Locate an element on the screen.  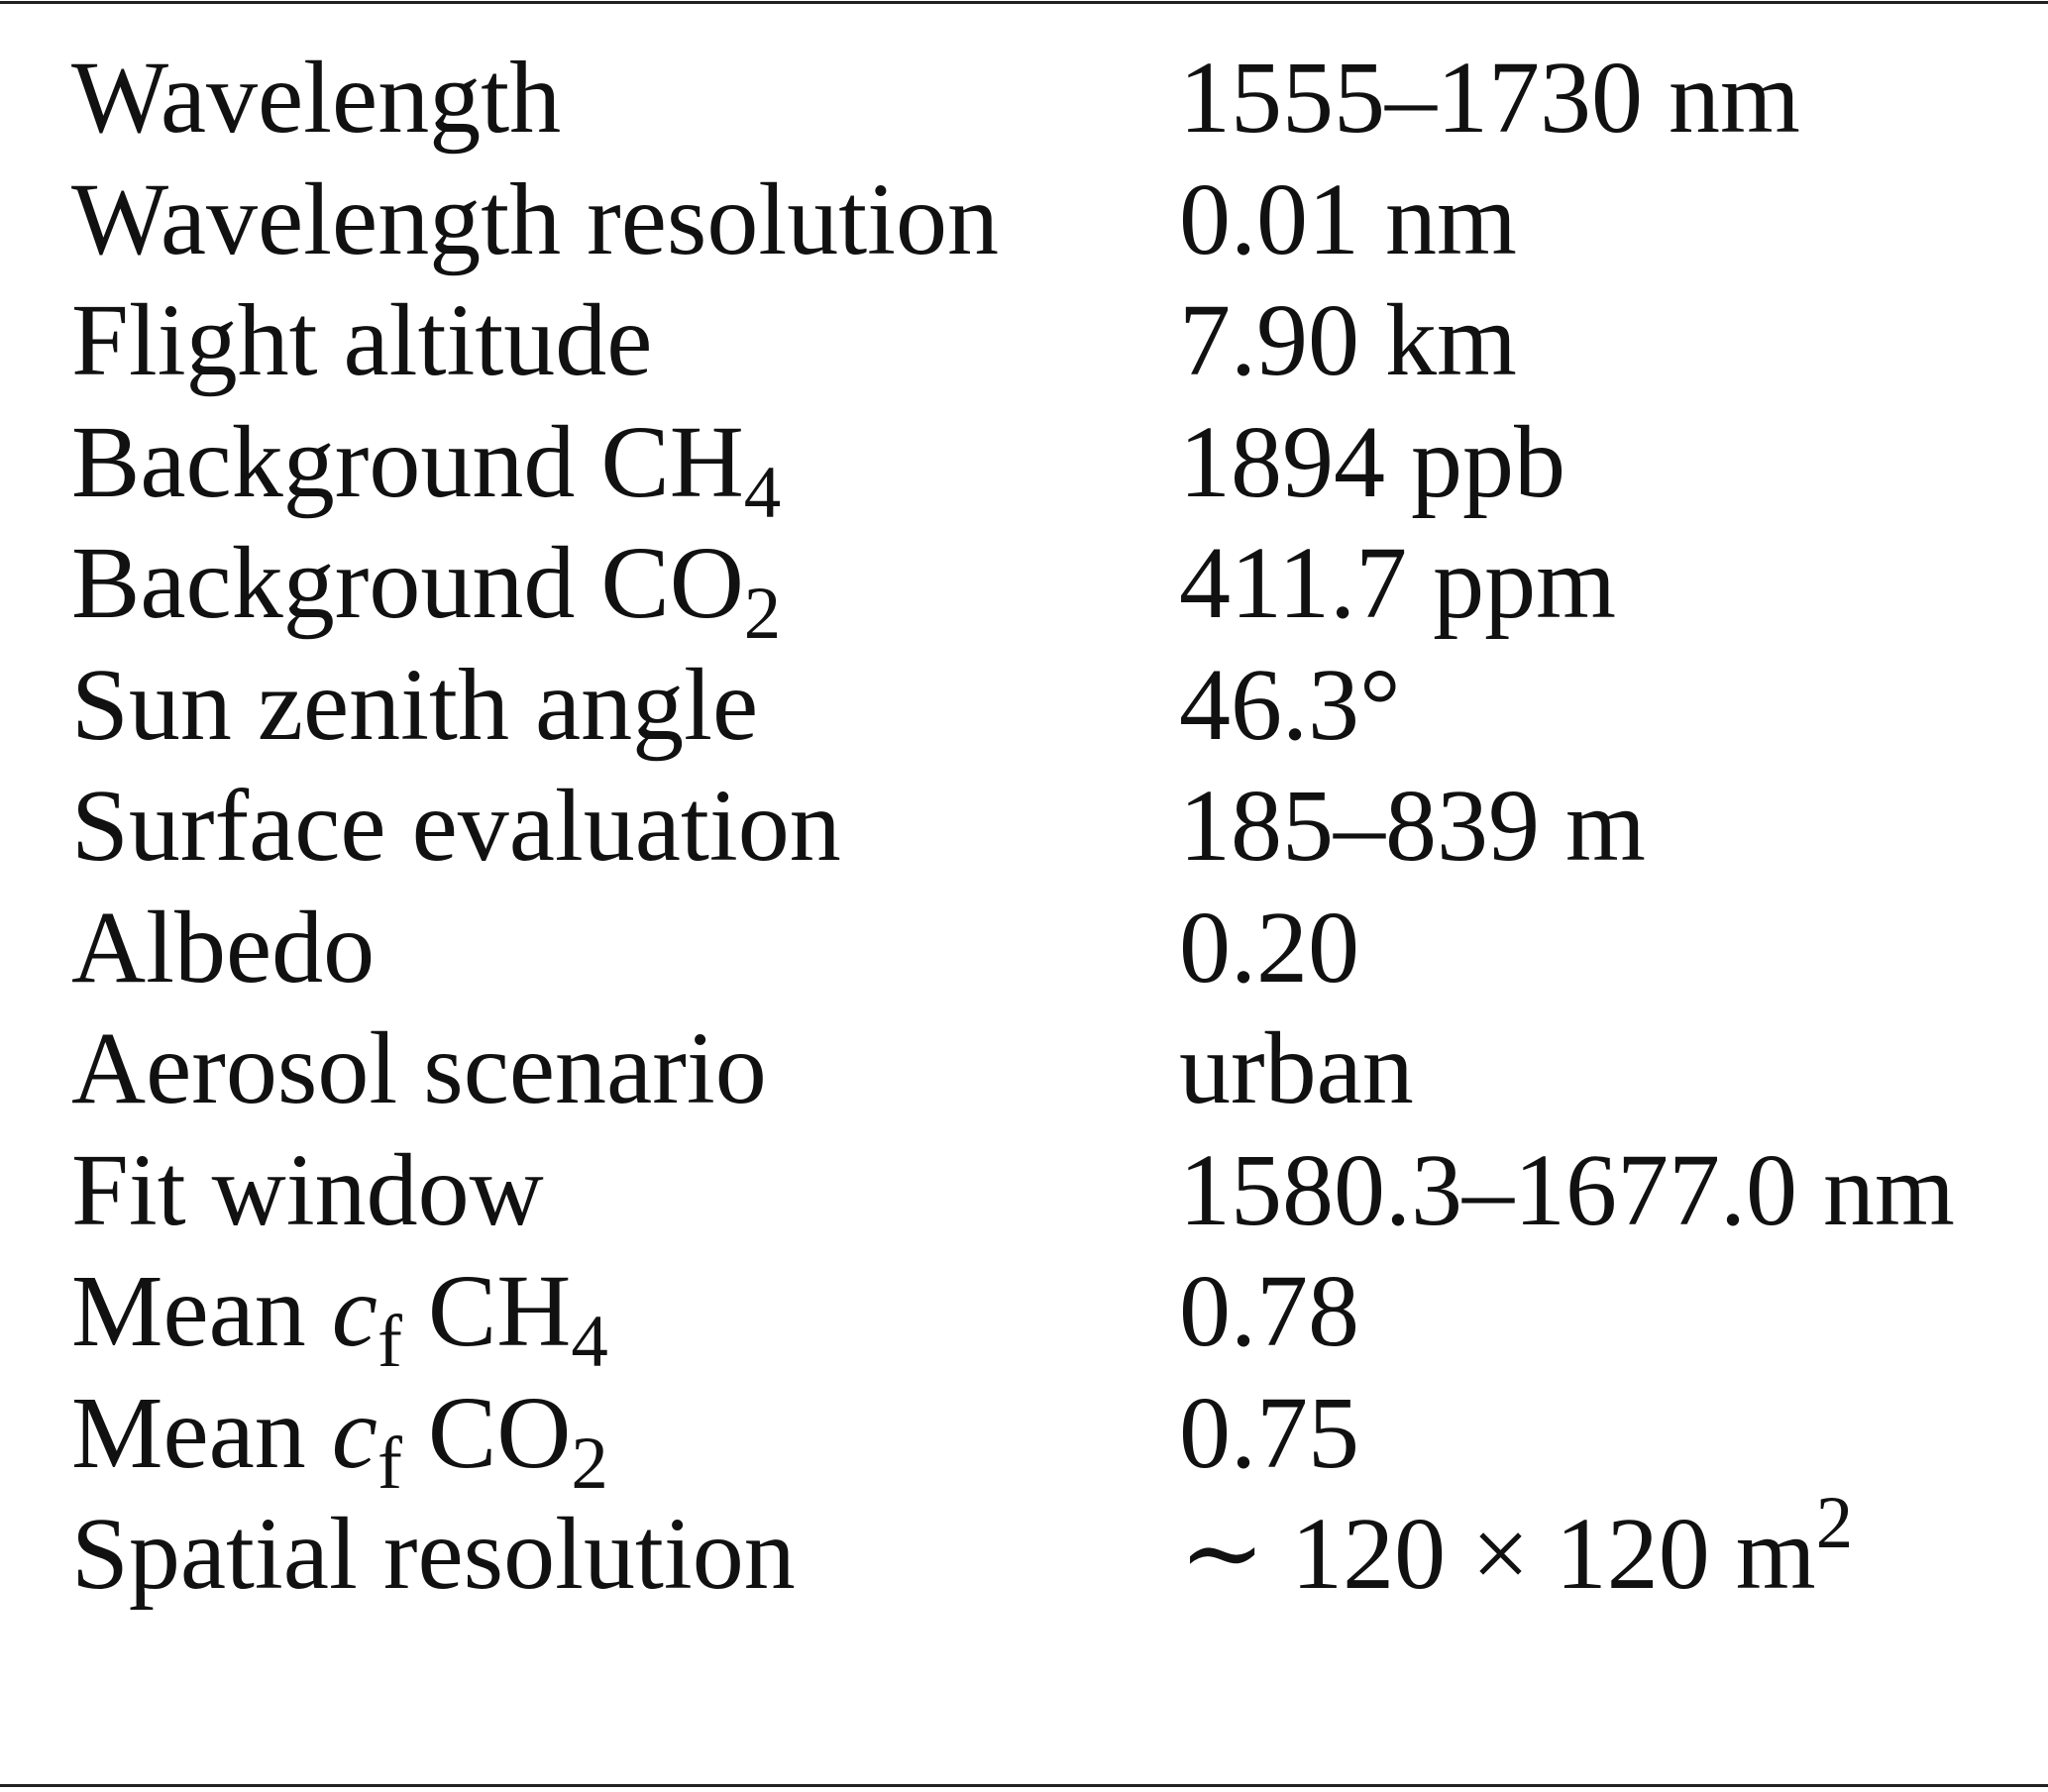
value-cell: 0.78 is located at coordinates (1269, 1312).